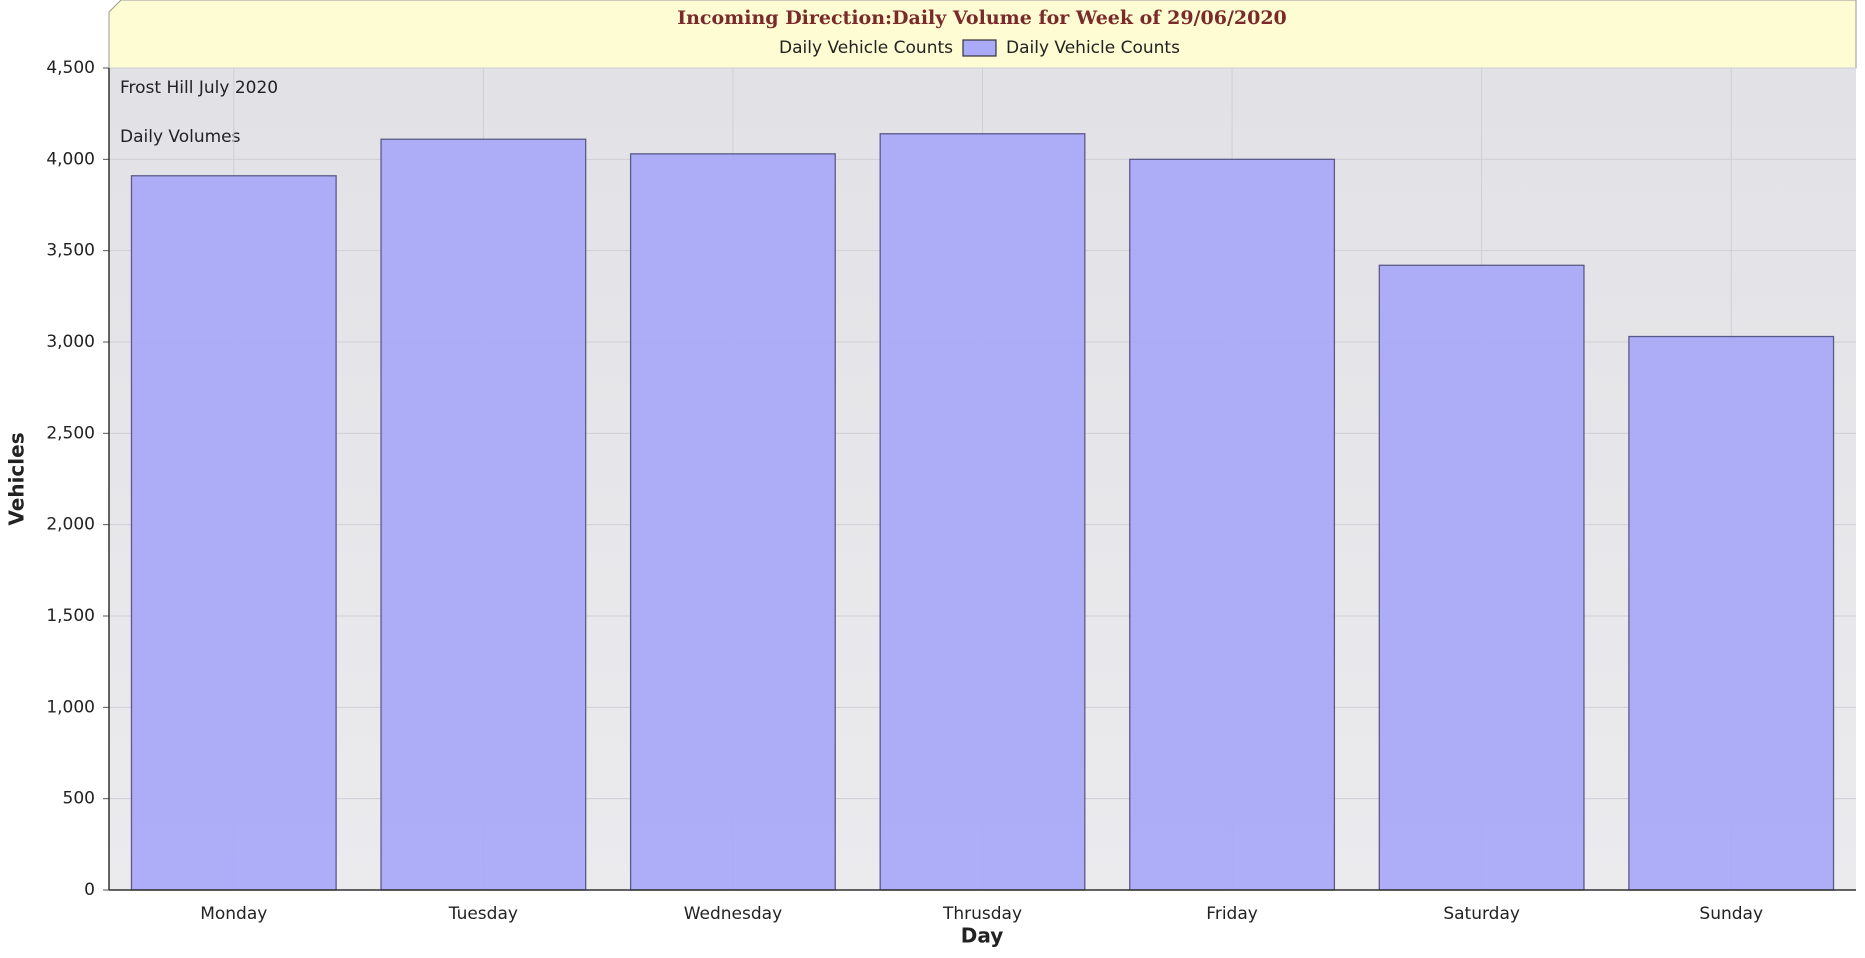 This screenshot has width=1865, height=958. I want to click on legend-swatch, so click(979, 48).